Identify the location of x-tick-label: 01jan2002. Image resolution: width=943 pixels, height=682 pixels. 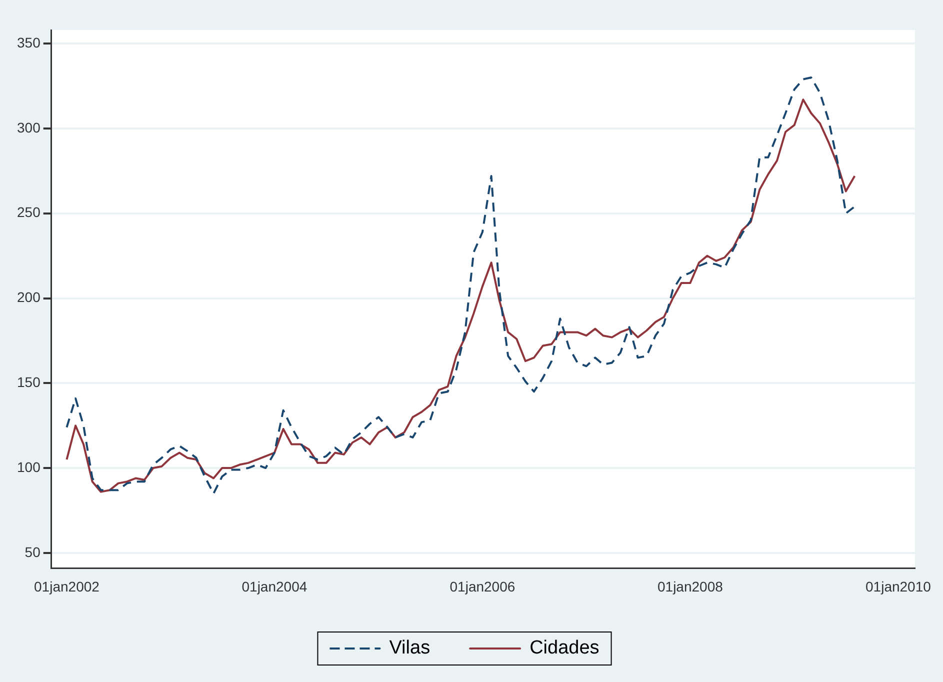
(67, 586).